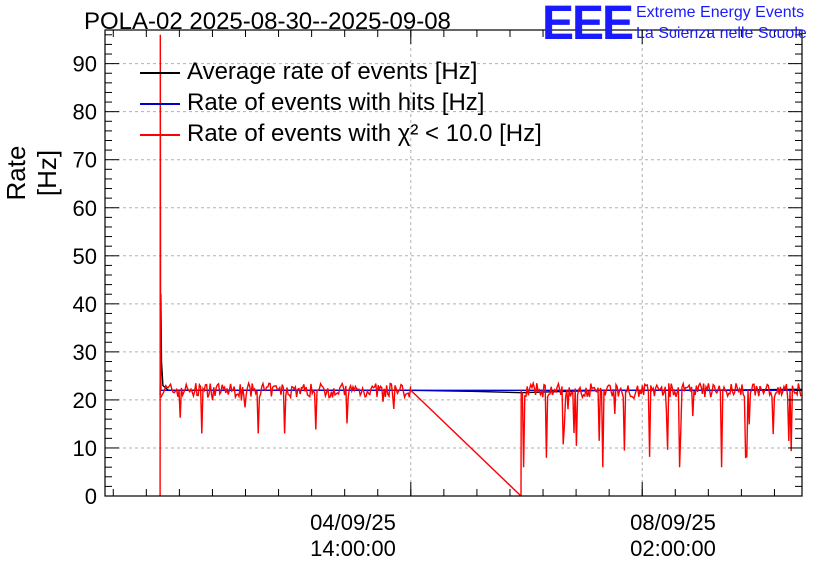  What do you see at coordinates (673, 522) in the screenshot?
I see `x-tick-2-date: 08/09/25` at bounding box center [673, 522].